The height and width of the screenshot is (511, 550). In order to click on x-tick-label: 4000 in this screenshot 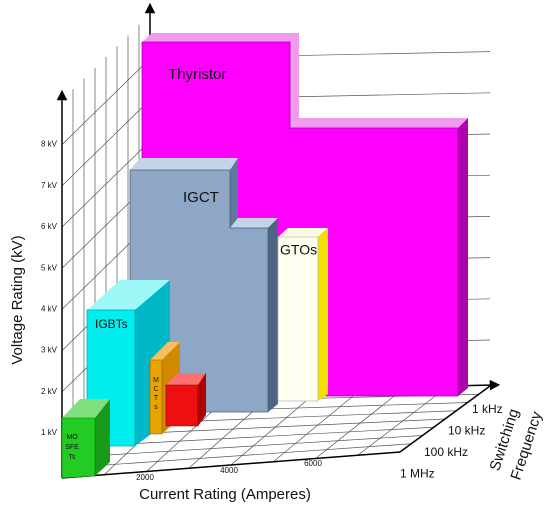, I will do `click(229, 470)`.